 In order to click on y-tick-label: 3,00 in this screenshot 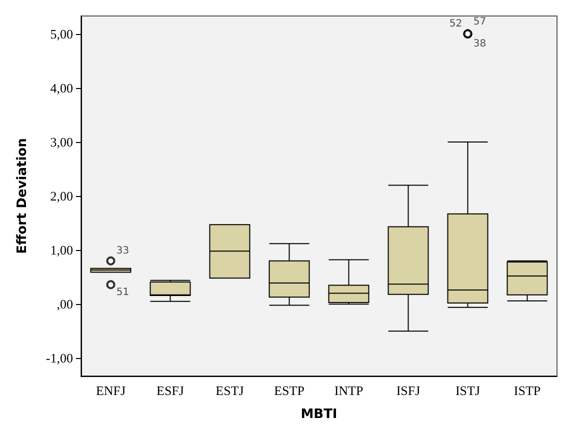, I will do `click(61, 142)`.